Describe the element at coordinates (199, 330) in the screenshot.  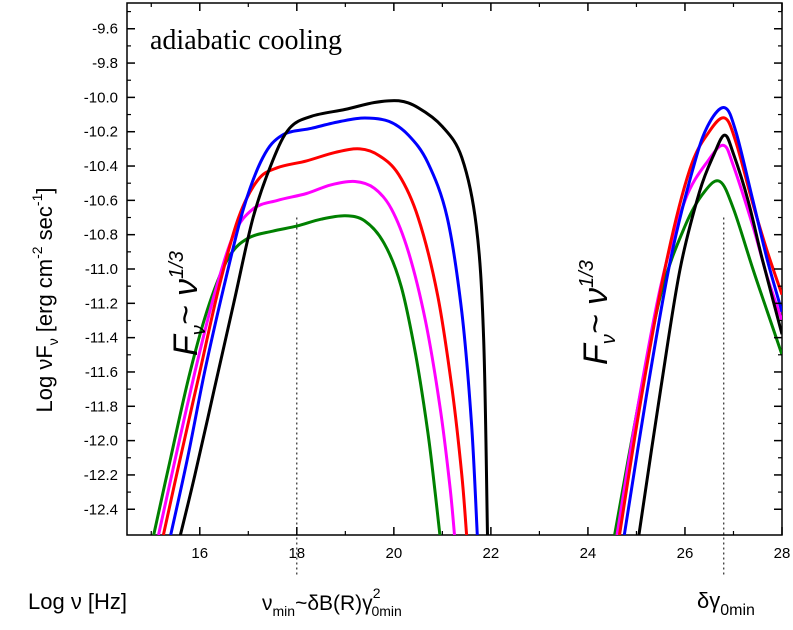
I see `slope-annotation-low-sub: ν` at that location.